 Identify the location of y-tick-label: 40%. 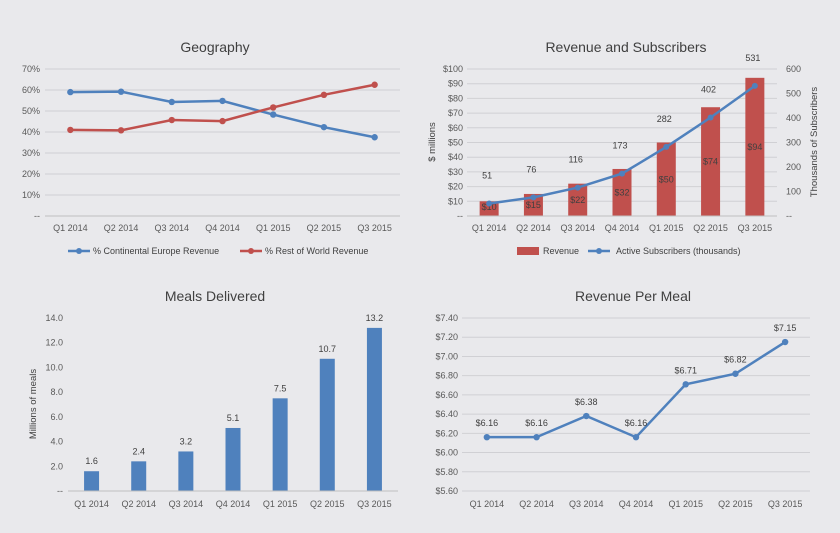
(31, 132).